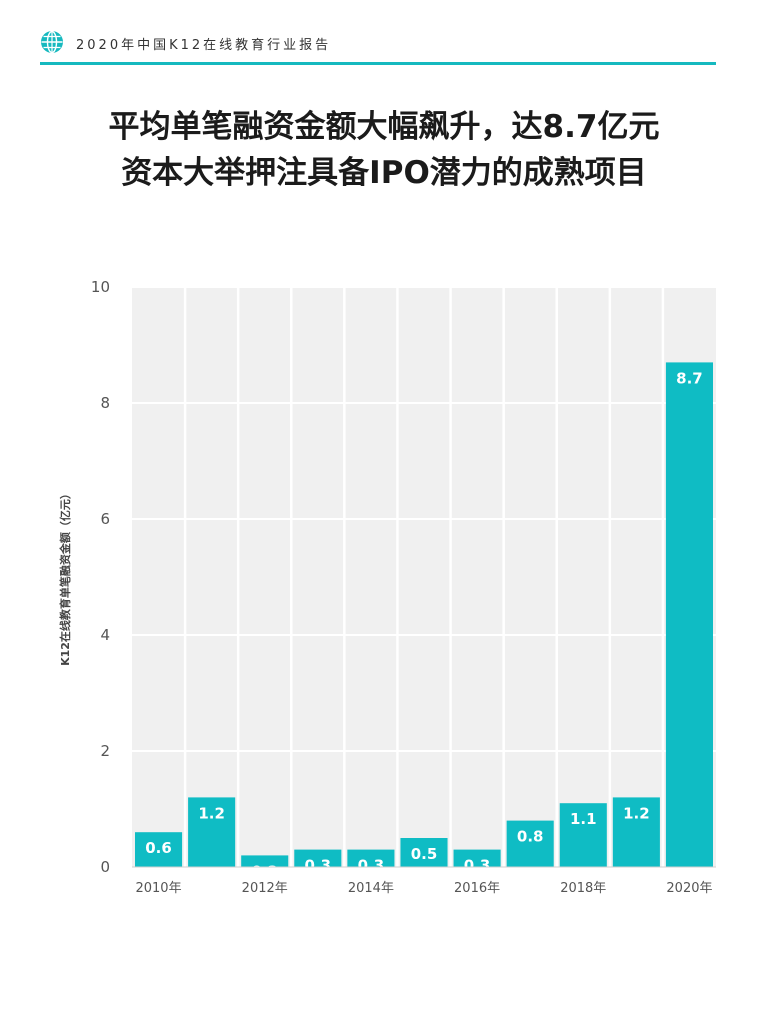  What do you see at coordinates (384, 173) in the screenshot?
I see `headline-line-2: 资本大举押注具备IPO潜力的成熟项目` at bounding box center [384, 173].